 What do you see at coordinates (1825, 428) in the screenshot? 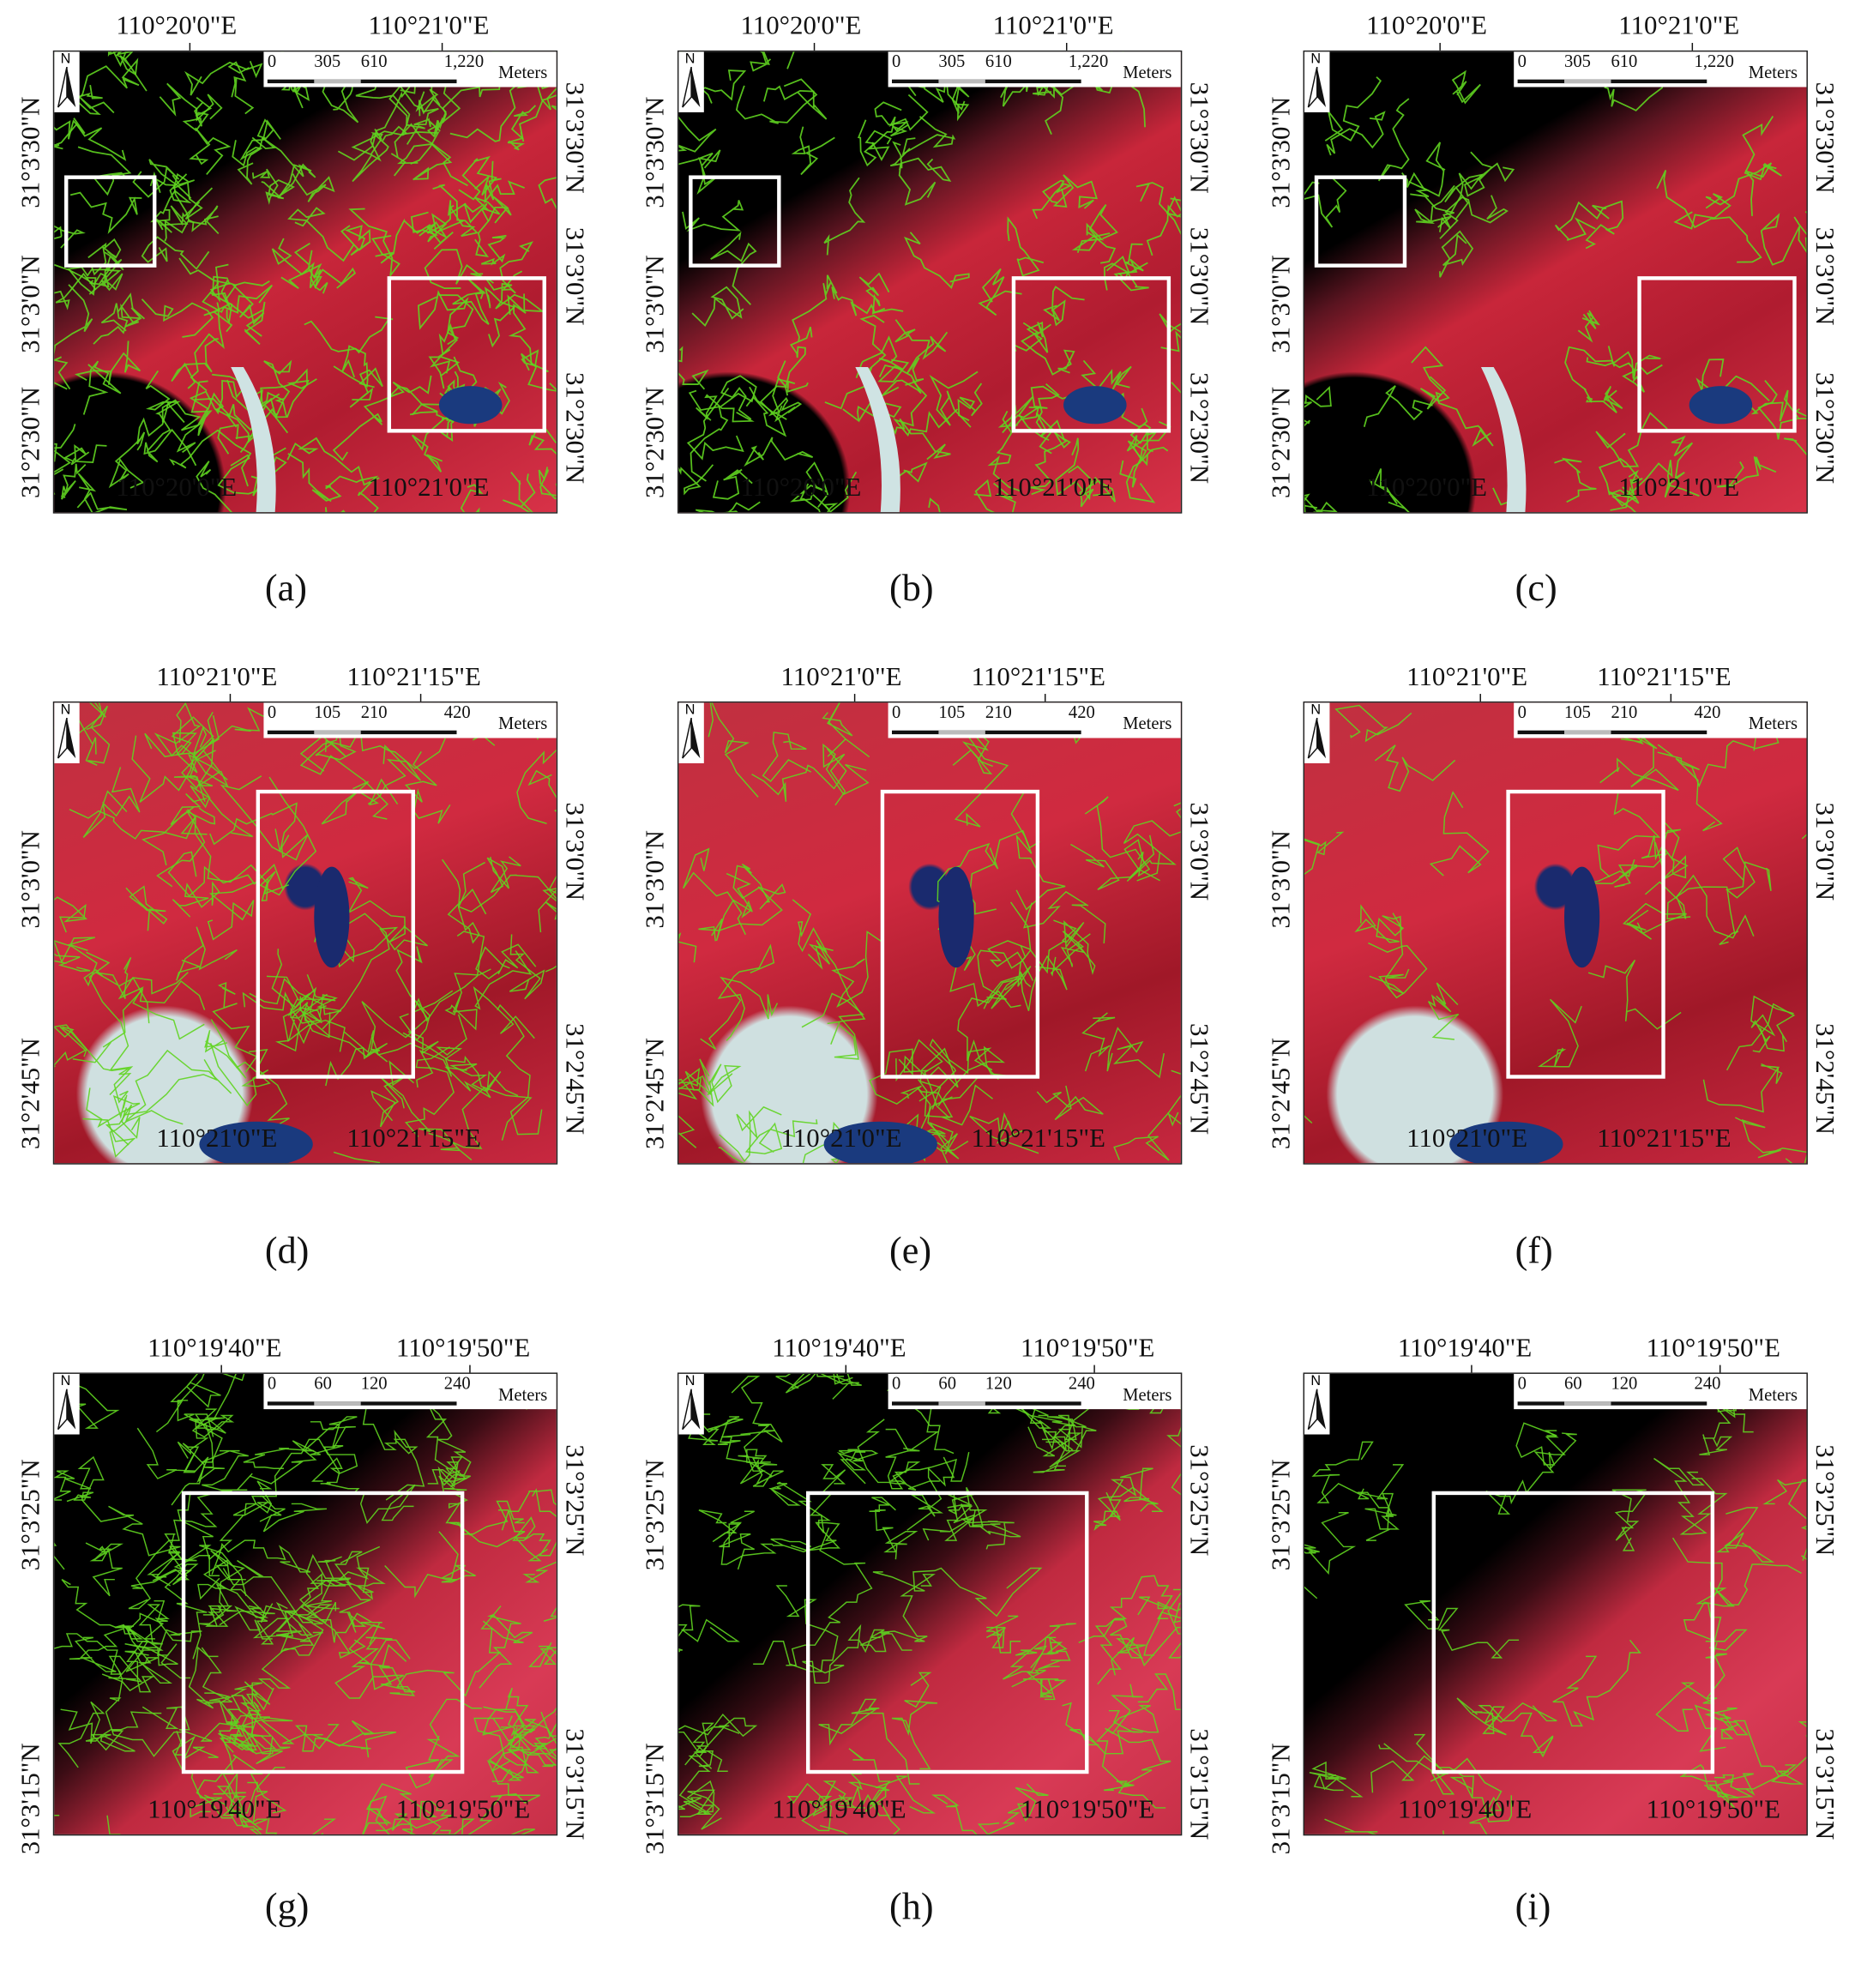
I see `right-latitude-label: 31°2'30"N` at bounding box center [1825, 428].